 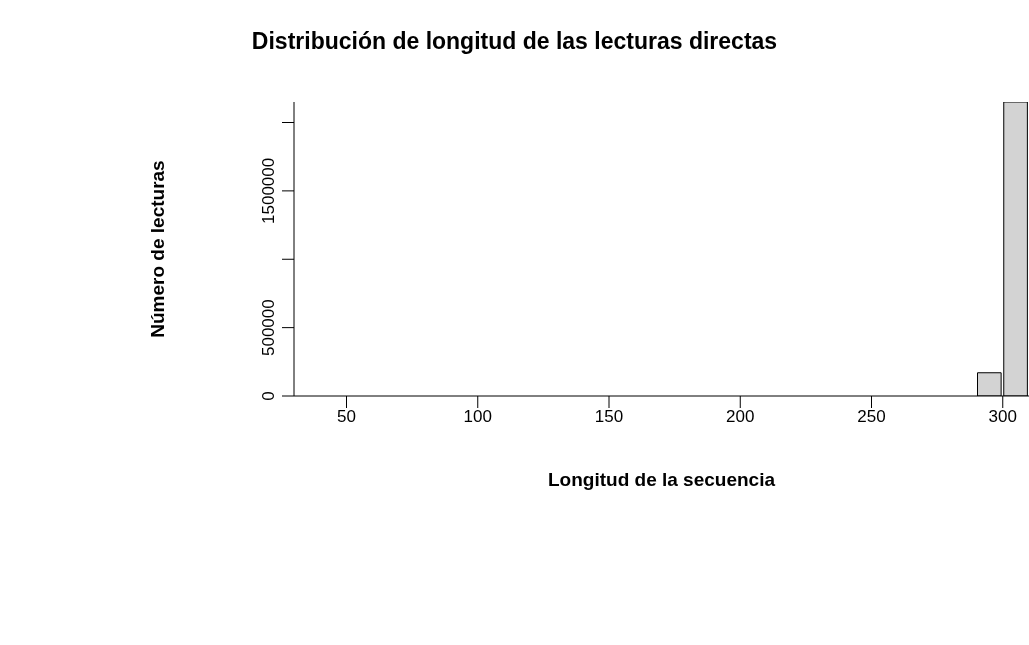 What do you see at coordinates (268, 190) in the screenshot?
I see `y-tick-label: 1500000` at bounding box center [268, 190].